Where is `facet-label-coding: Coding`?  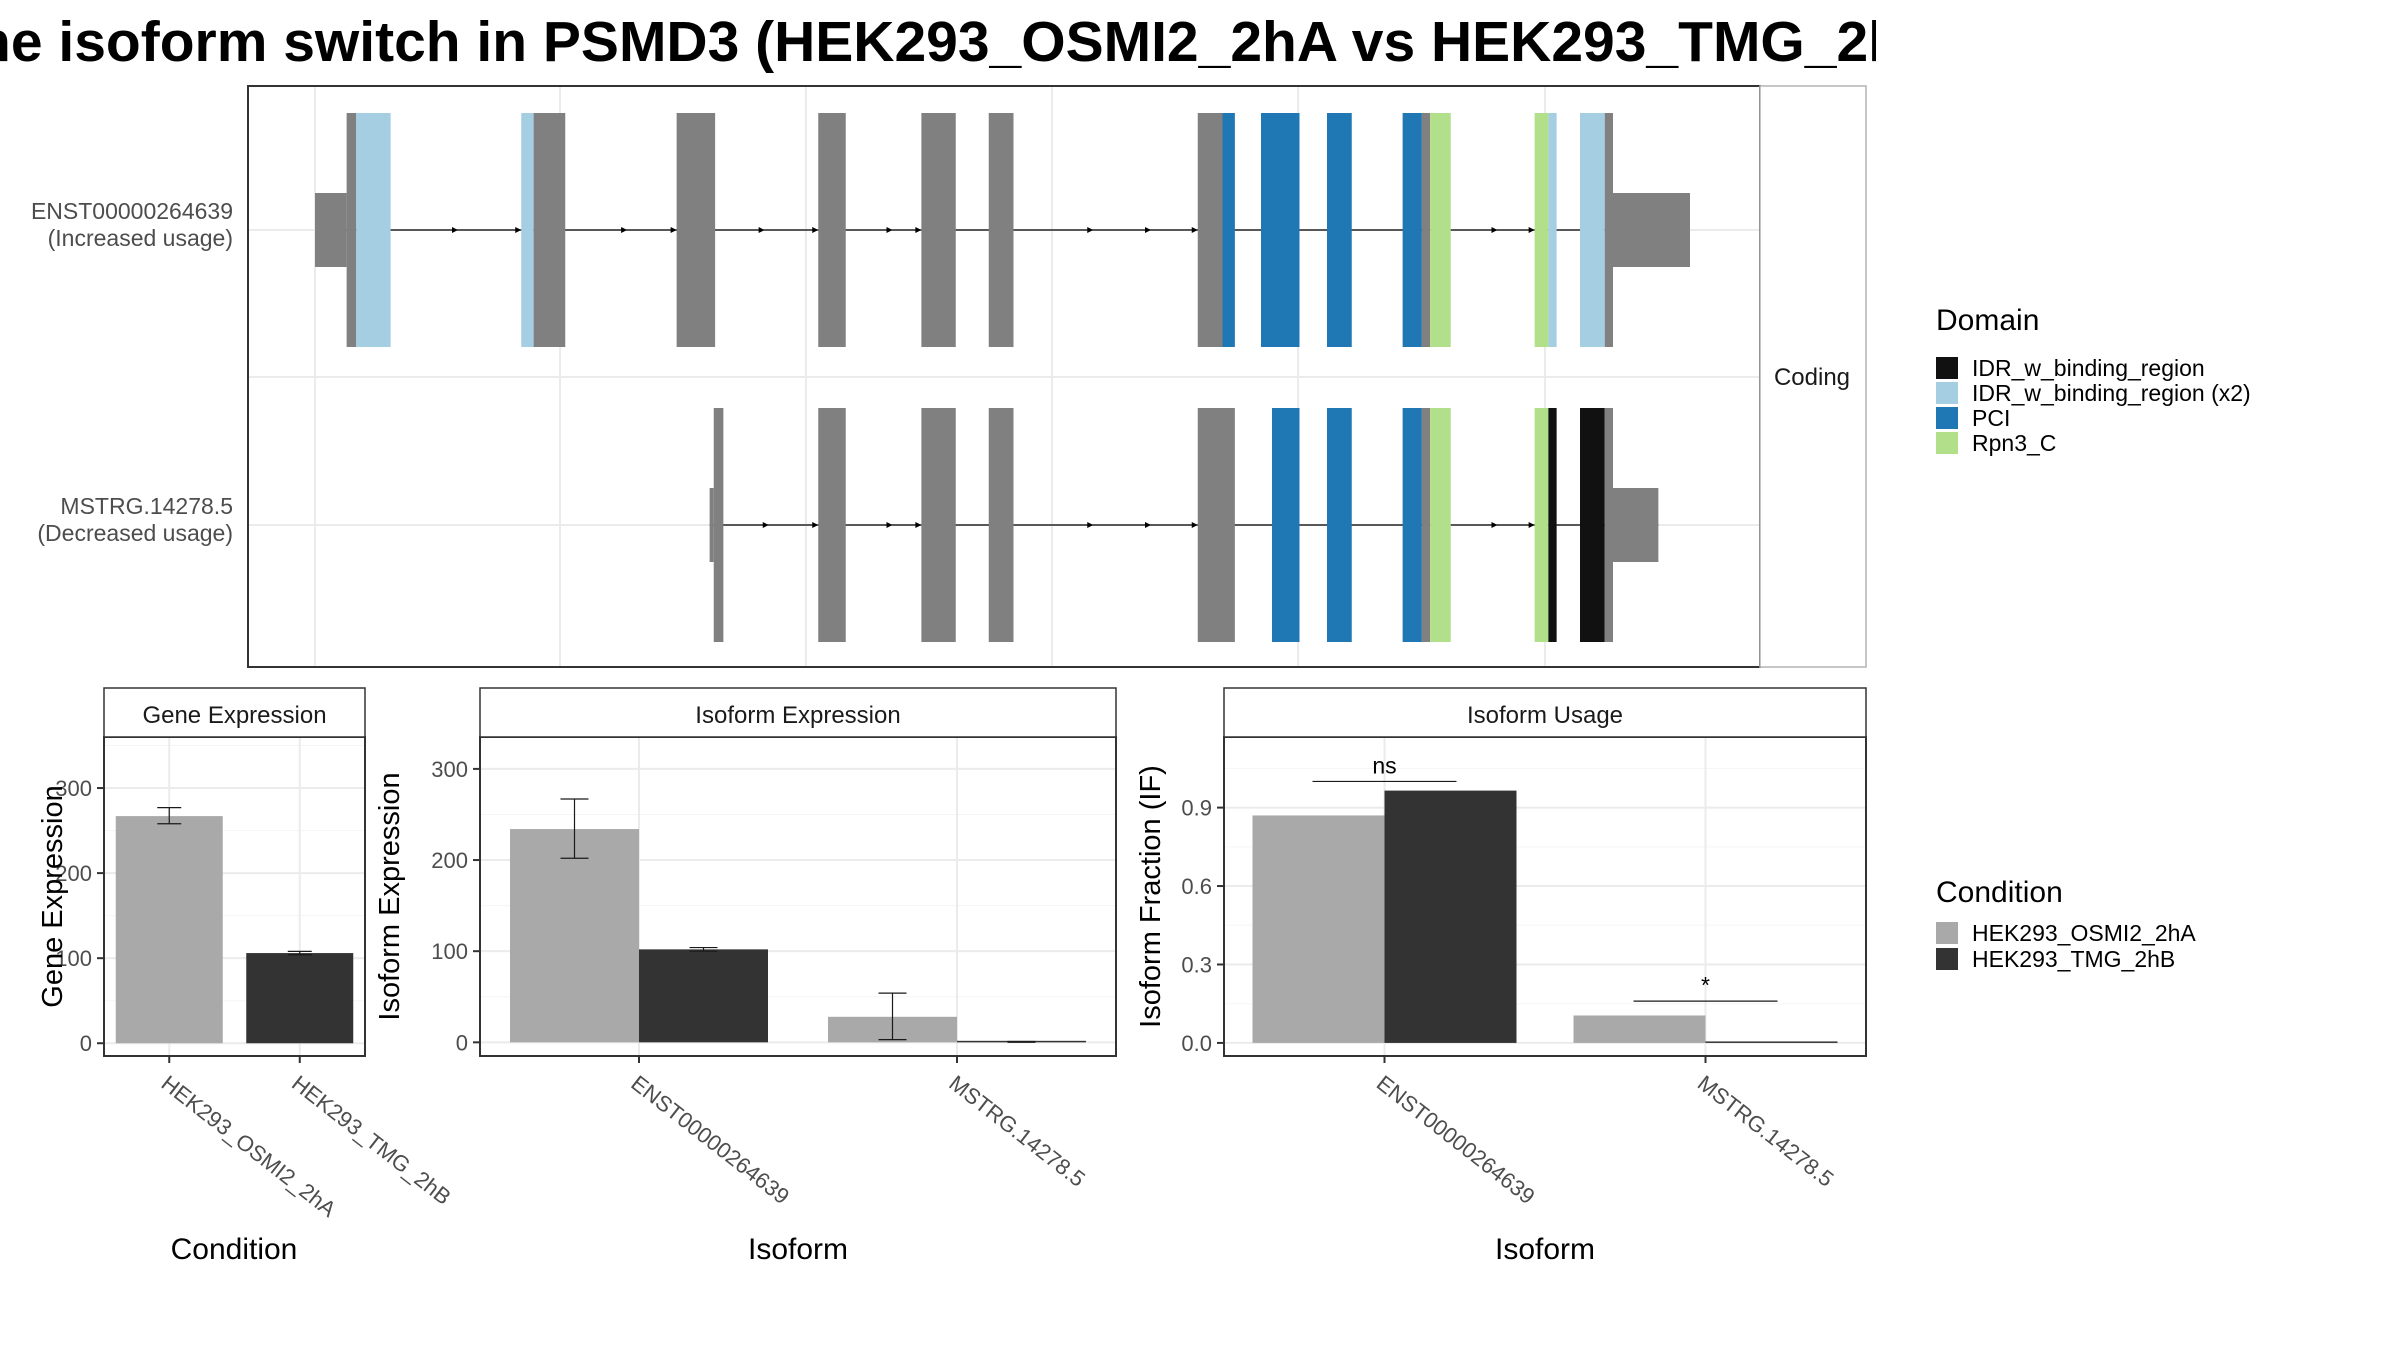 facet-label-coding: Coding is located at coordinates (1812, 377).